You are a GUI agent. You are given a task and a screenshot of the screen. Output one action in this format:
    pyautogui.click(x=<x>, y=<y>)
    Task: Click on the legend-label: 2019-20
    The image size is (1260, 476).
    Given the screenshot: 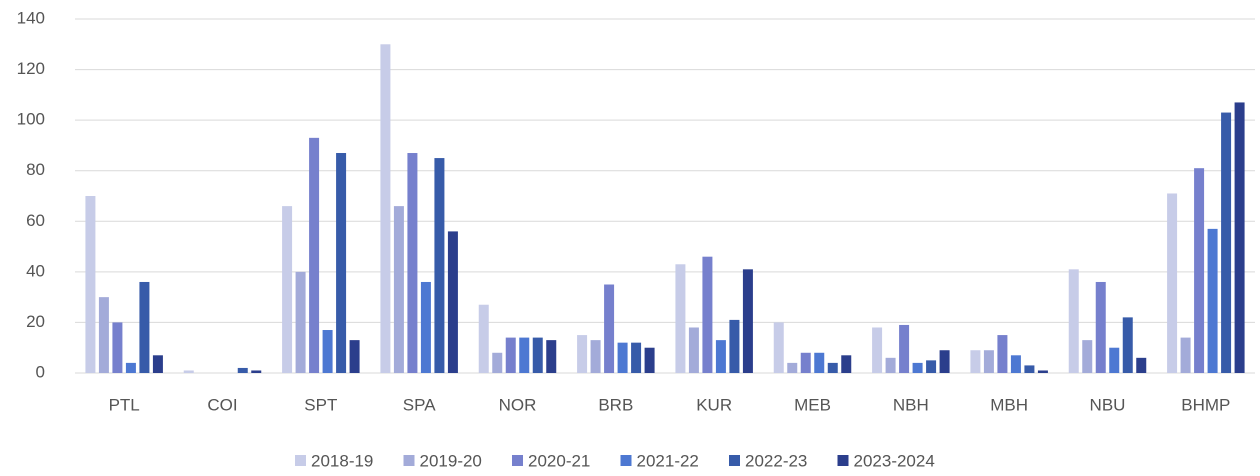 What is the action you would take?
    pyautogui.click(x=451, y=460)
    